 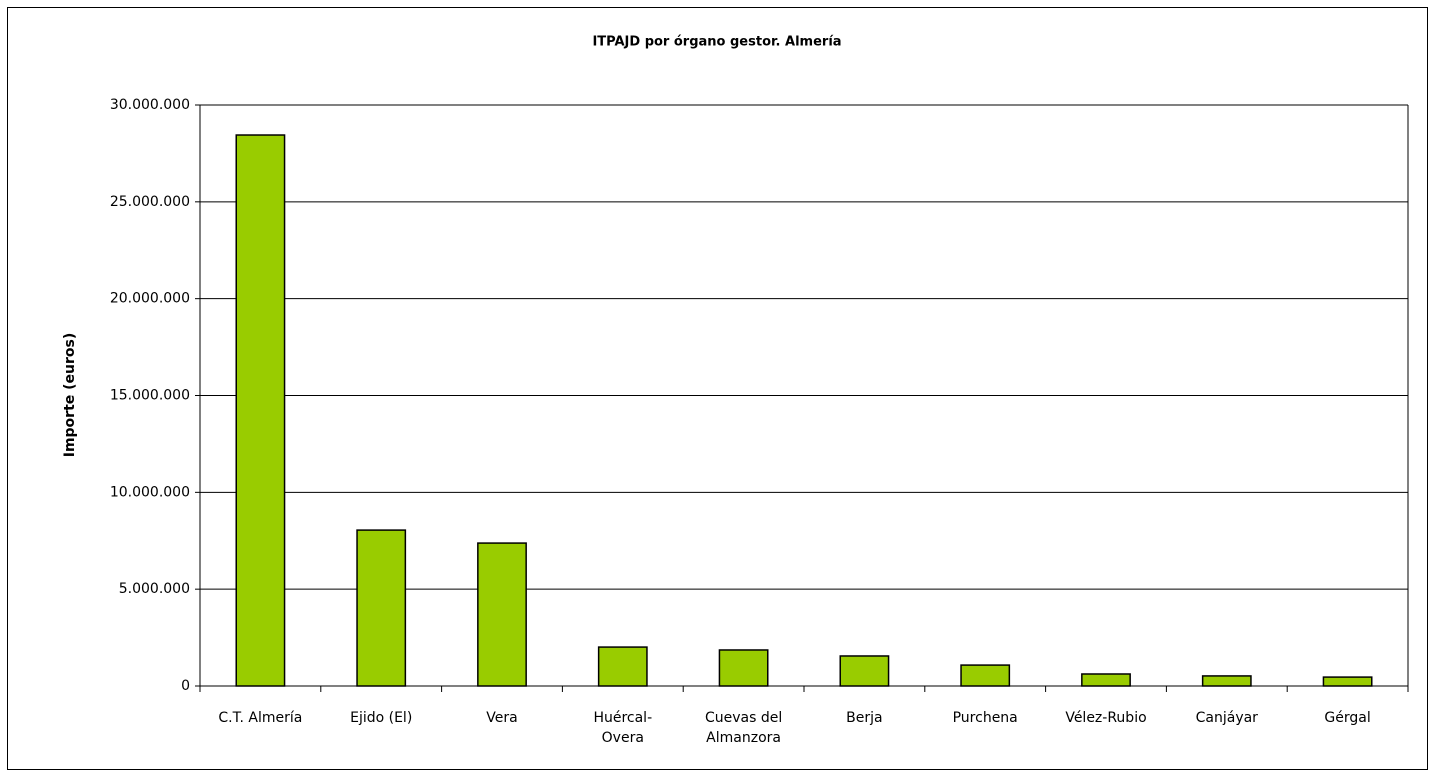 I want to click on x-tick-label: Ejido (El), so click(x=381, y=718).